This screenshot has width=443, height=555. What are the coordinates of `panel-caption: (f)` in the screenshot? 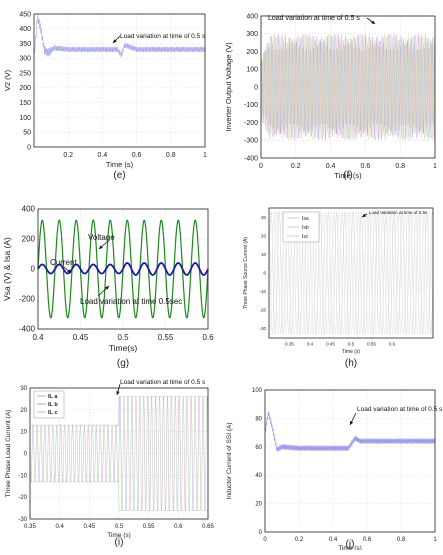 It's located at (347, 175).